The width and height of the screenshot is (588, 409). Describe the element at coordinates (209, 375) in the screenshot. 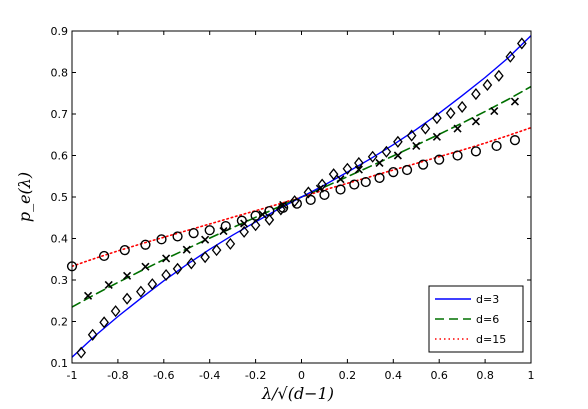

I see `x-tick-label: -0.4` at that location.